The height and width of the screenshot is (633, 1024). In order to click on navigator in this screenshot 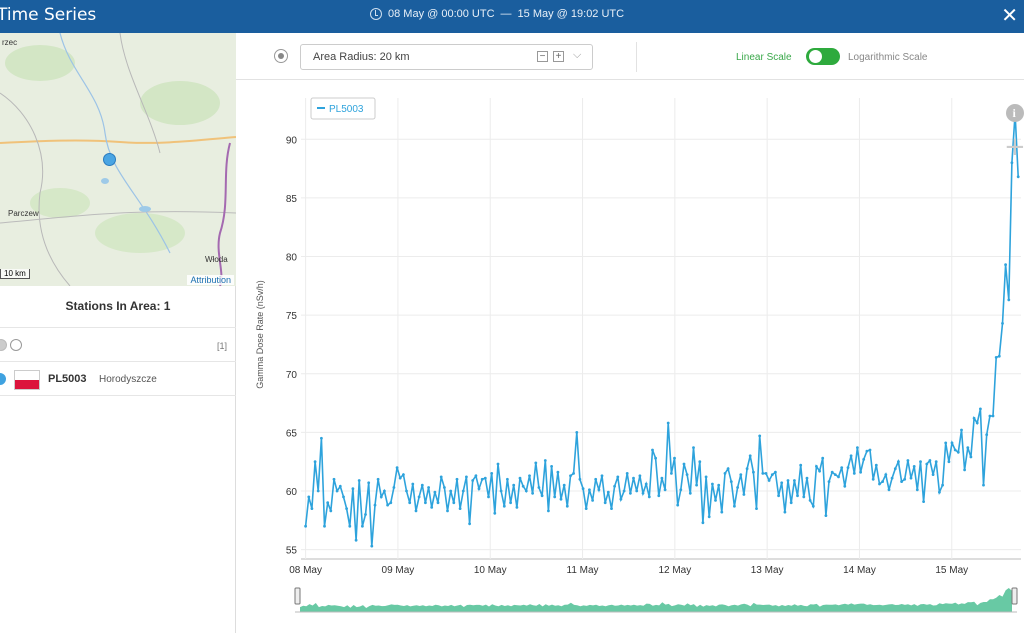, I will do `click(656, 600)`.